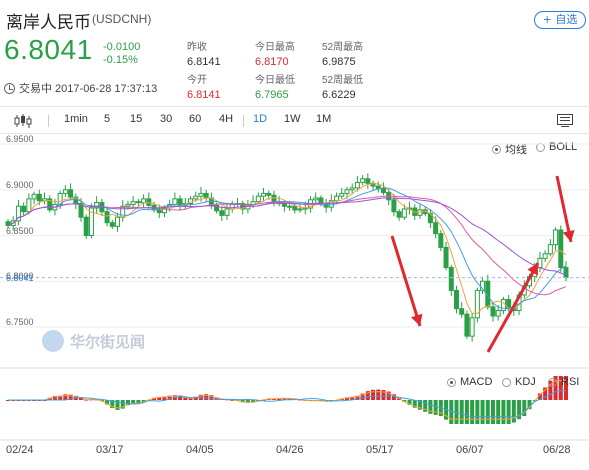 This screenshot has width=589, height=470. I want to click on x-tick-label: 04/05, so click(200, 450).